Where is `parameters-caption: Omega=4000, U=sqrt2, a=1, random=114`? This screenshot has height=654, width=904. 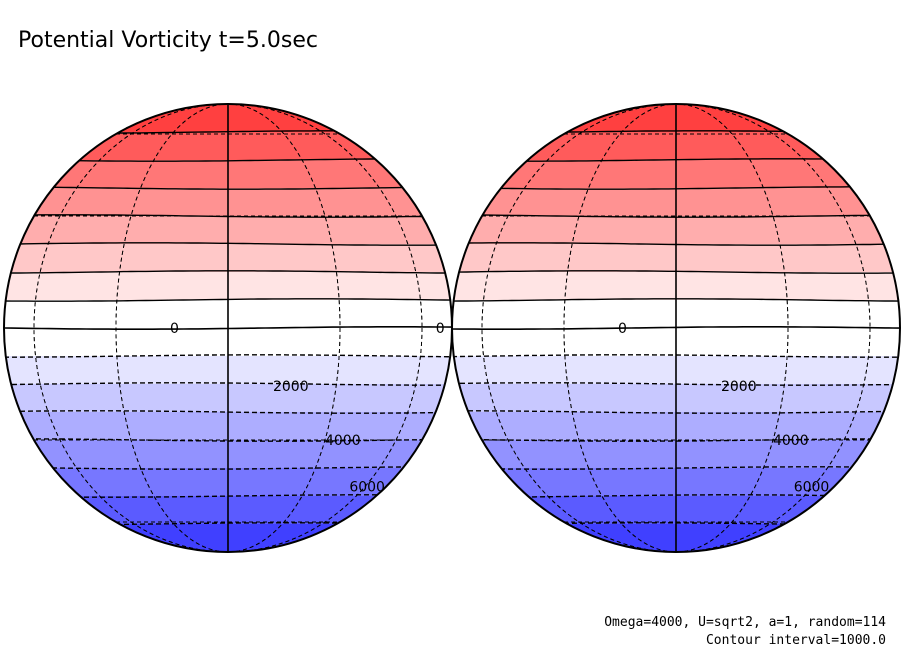 parameters-caption: Omega=4000, U=sqrt2, a=1, random=114 is located at coordinates (745, 622).